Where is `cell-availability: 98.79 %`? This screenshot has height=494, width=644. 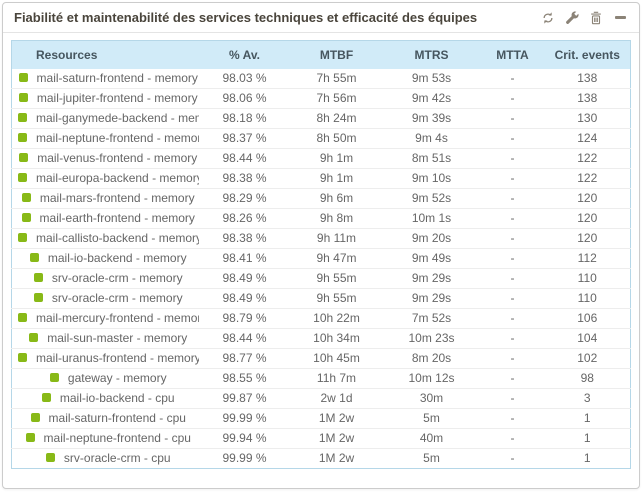 cell-availability: 98.79 % is located at coordinates (244, 317).